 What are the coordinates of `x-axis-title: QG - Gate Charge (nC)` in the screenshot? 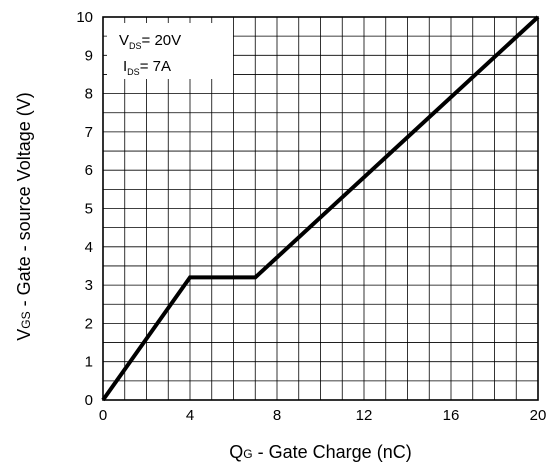 It's located at (320, 452).